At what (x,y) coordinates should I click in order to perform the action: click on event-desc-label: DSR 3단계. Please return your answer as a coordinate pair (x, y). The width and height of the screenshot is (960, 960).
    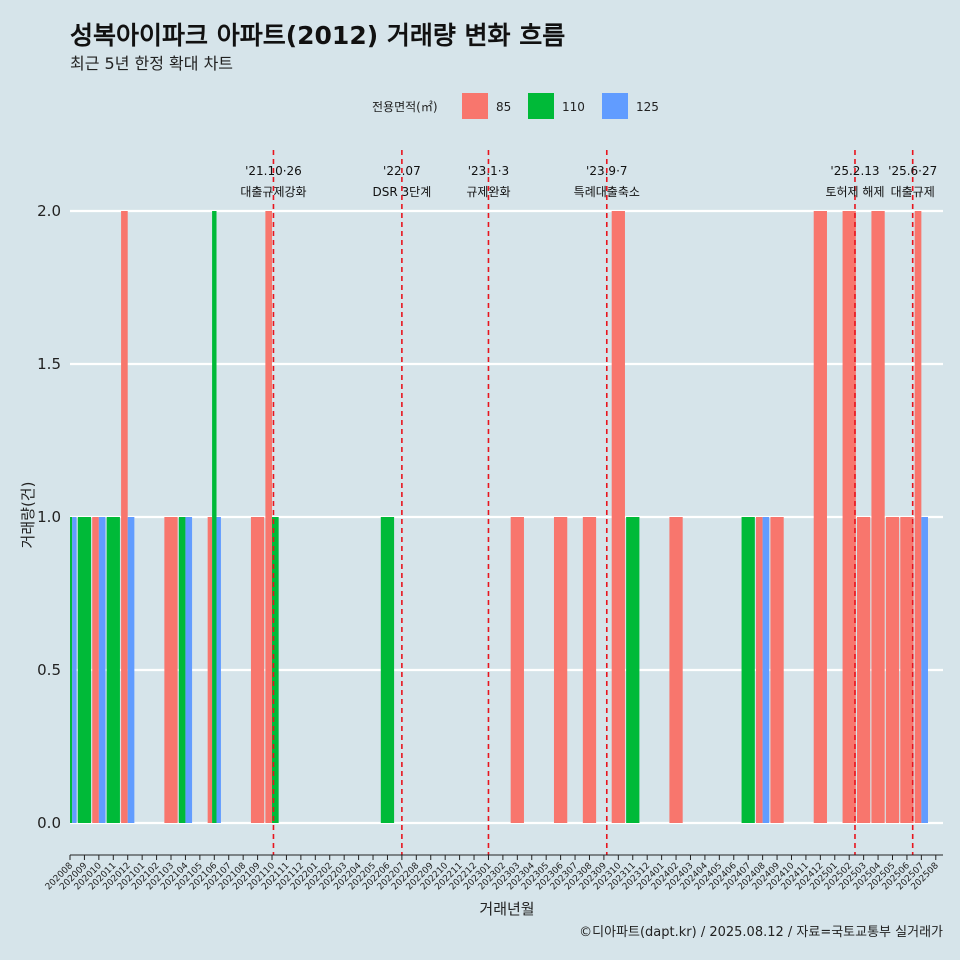
    Looking at the image, I should click on (402, 192).